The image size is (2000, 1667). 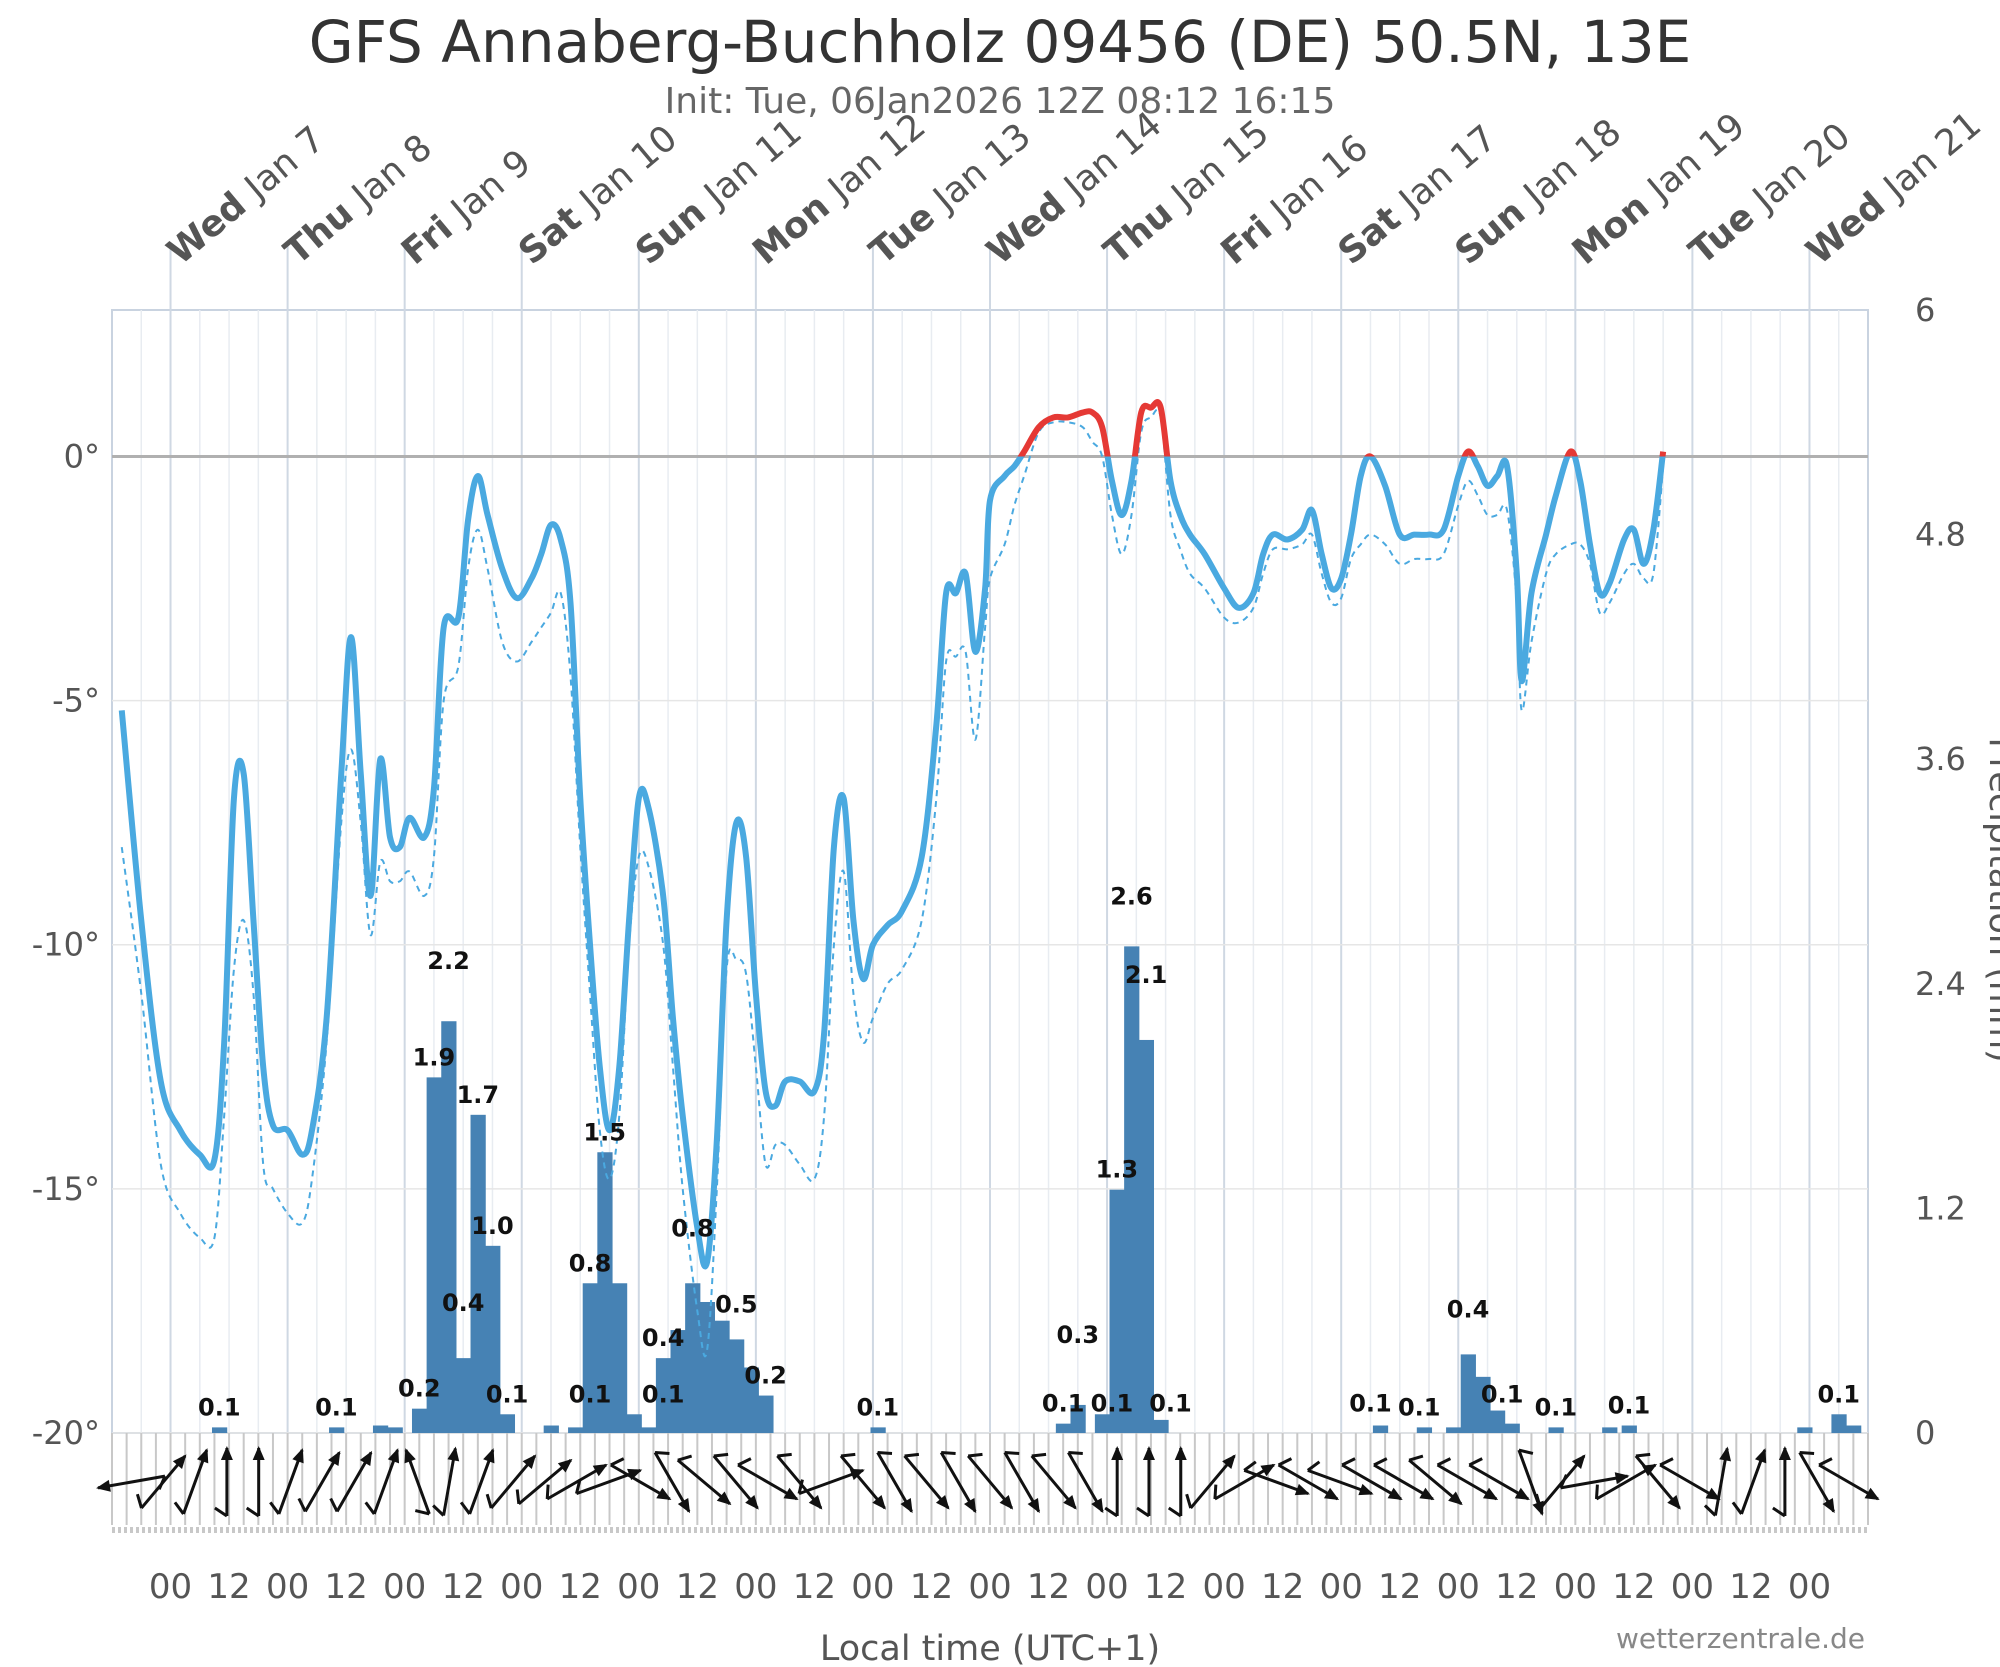 What do you see at coordinates (1940, 984) in the screenshot?
I see `y2-tick-label: 2.4` at bounding box center [1940, 984].